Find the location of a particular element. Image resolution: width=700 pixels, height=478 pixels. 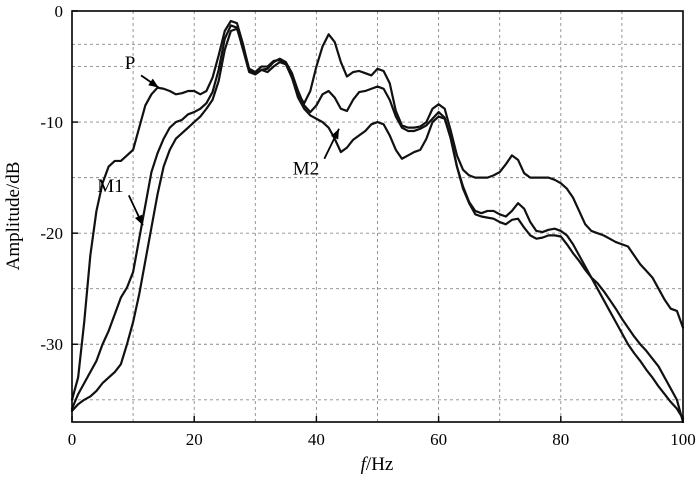

x-tick-label: 0 is located at coordinates (72, 439).